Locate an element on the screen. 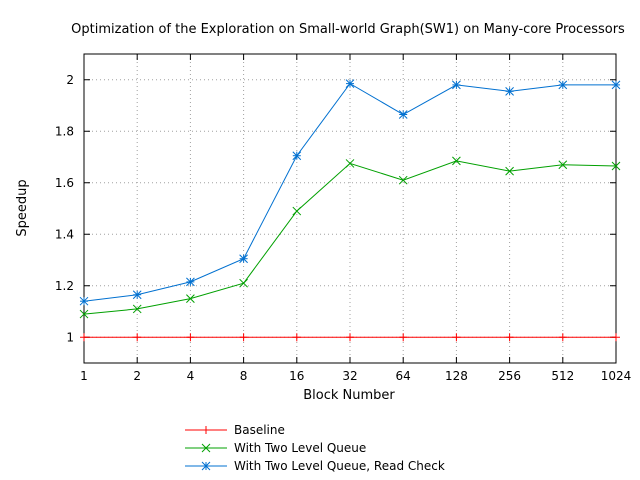 This screenshot has height=480, width=640. y-tick-label: 2 is located at coordinates (70, 80).